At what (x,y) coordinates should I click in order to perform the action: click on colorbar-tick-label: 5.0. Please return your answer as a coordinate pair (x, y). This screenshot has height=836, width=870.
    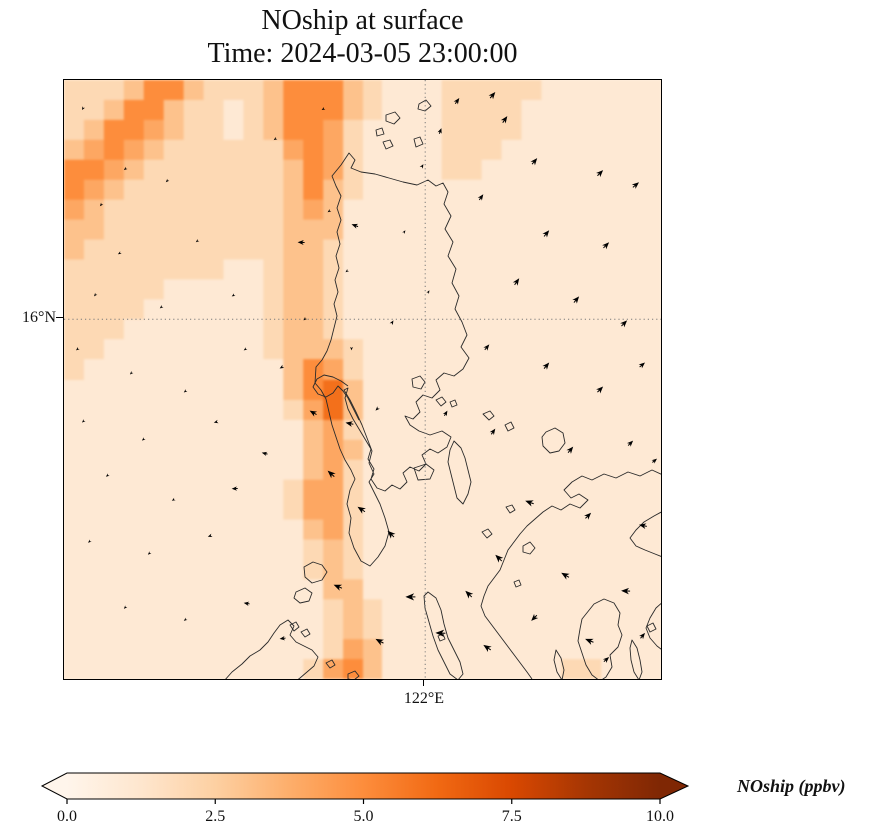
    Looking at the image, I should click on (364, 816).